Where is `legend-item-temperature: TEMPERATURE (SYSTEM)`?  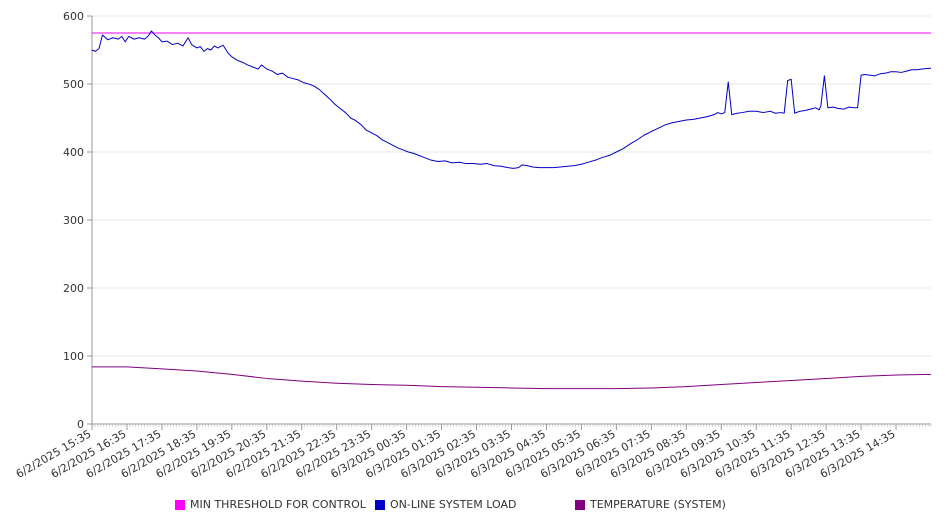
legend-item-temperature: TEMPERATURE (SYSTEM) is located at coordinates (650, 504).